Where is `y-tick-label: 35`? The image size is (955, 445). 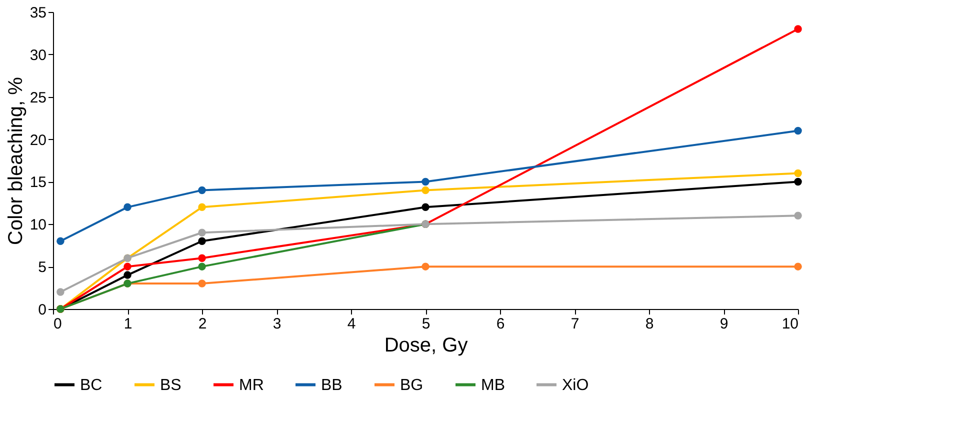 y-tick-label: 35 is located at coordinates (38, 13).